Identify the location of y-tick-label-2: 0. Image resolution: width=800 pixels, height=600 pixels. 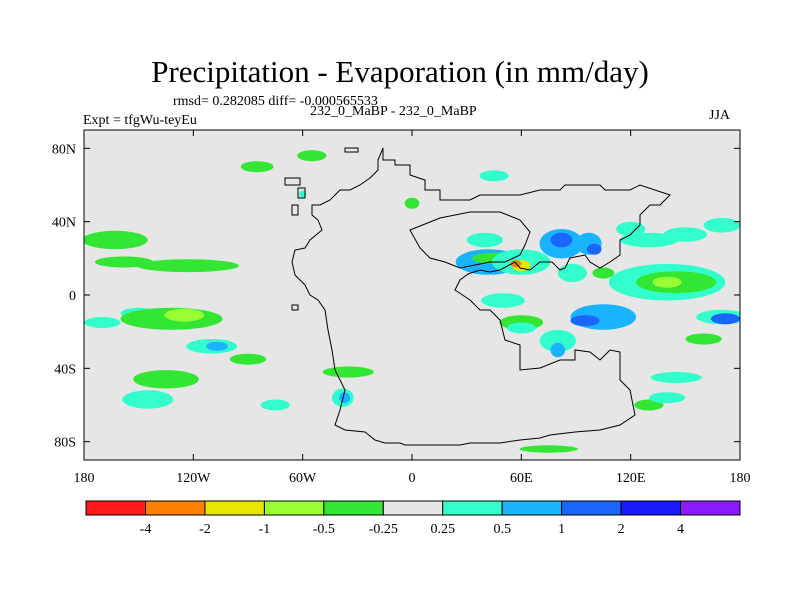
(72, 296).